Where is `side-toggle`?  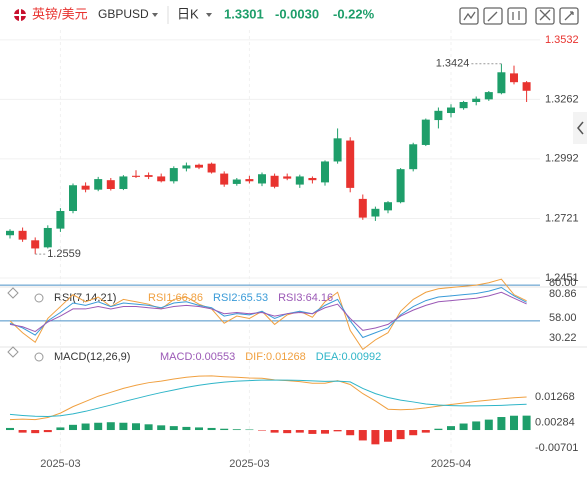
side-toggle is located at coordinates (580, 128).